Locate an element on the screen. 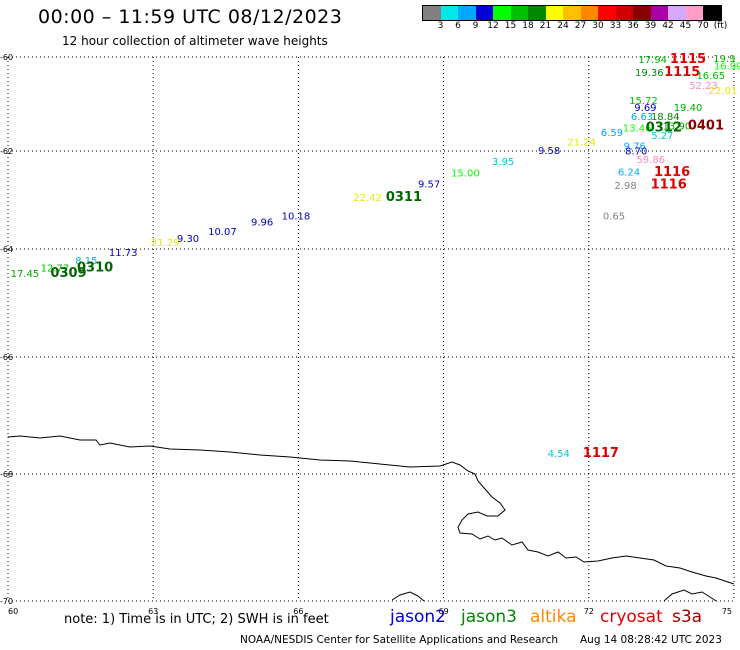 The image size is (740, 650). wave-height-value: 16.99 is located at coordinates (727, 66).